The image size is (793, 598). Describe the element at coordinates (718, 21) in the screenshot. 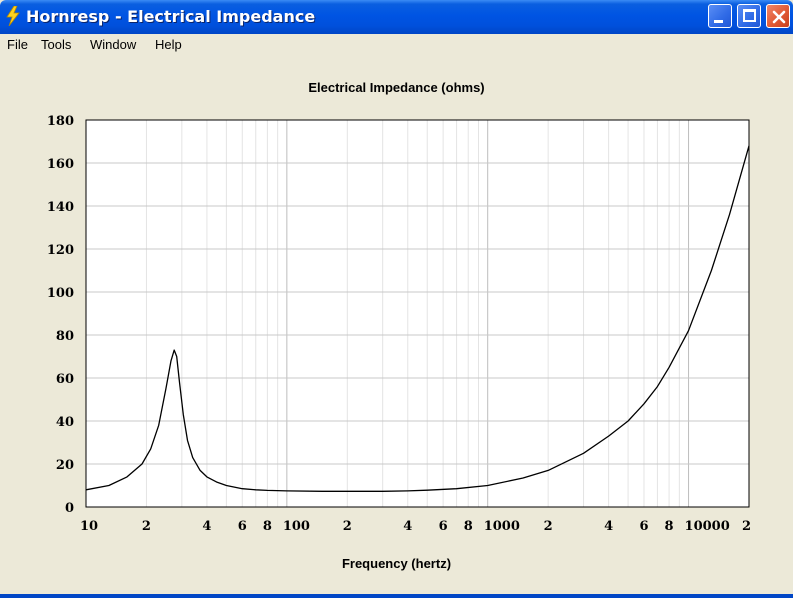

I see `minimize-icon` at that location.